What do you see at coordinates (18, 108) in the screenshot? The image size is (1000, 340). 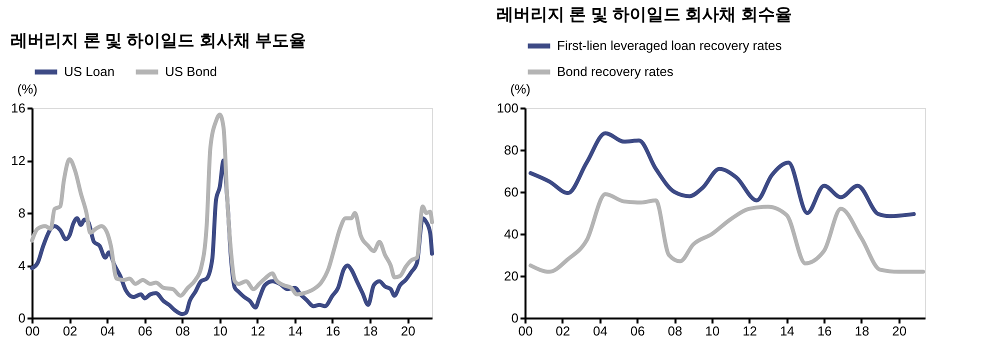 I see `y-tick-label: 16` at bounding box center [18, 108].